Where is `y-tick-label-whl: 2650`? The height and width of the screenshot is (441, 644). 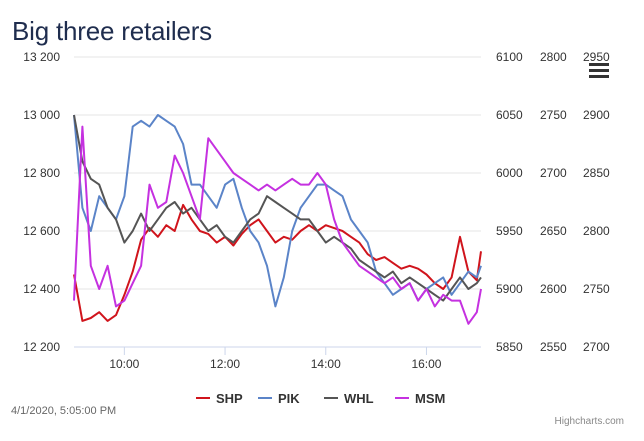
y-tick-label-whl: 2650 is located at coordinates (553, 231).